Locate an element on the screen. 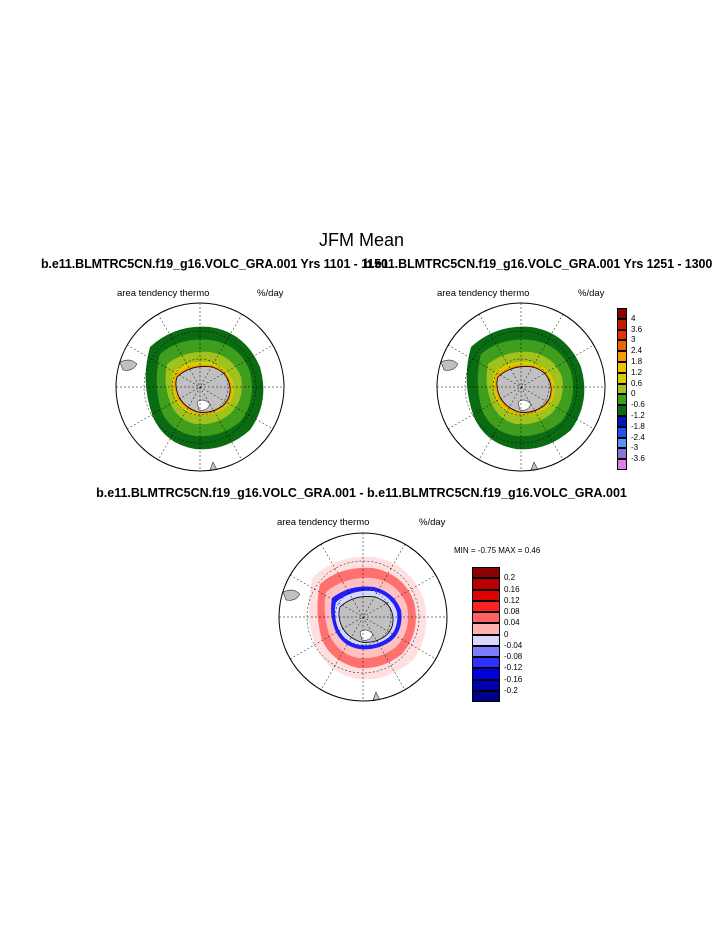 The width and height of the screenshot is (723, 935). colorbar-label: -0.6 is located at coordinates (638, 405).